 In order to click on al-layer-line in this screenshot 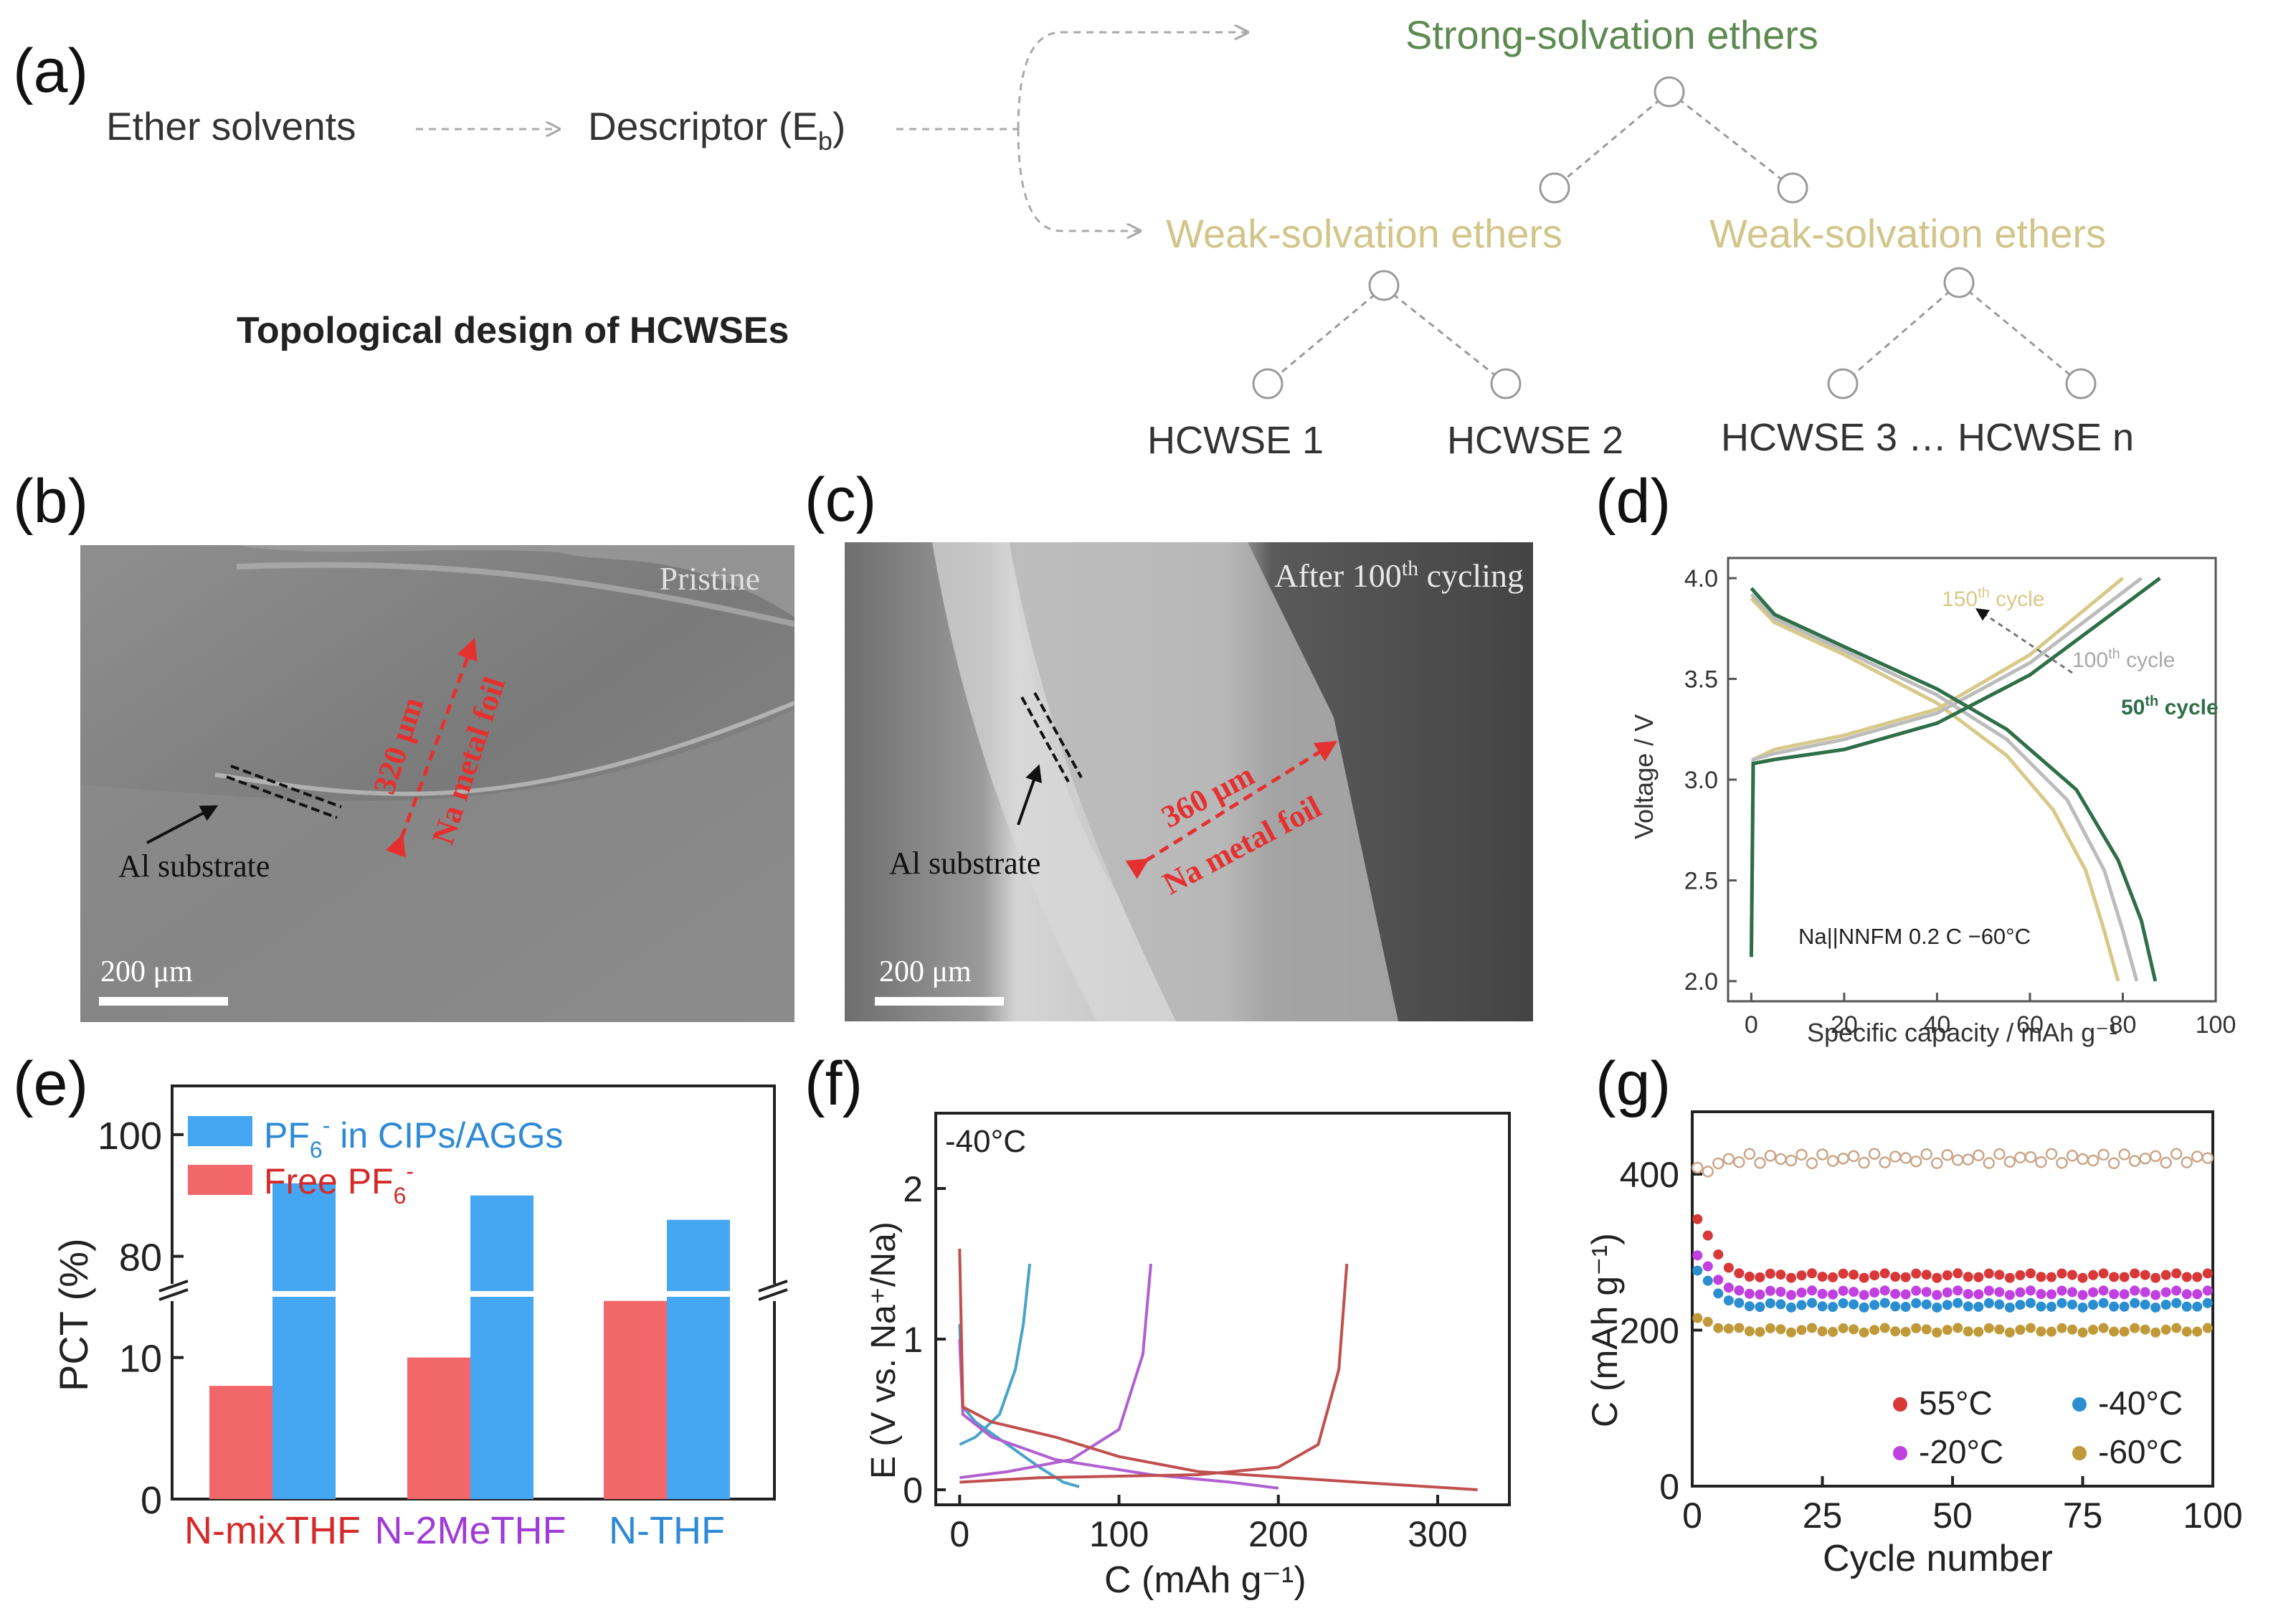, I will do `click(282, 797)`.